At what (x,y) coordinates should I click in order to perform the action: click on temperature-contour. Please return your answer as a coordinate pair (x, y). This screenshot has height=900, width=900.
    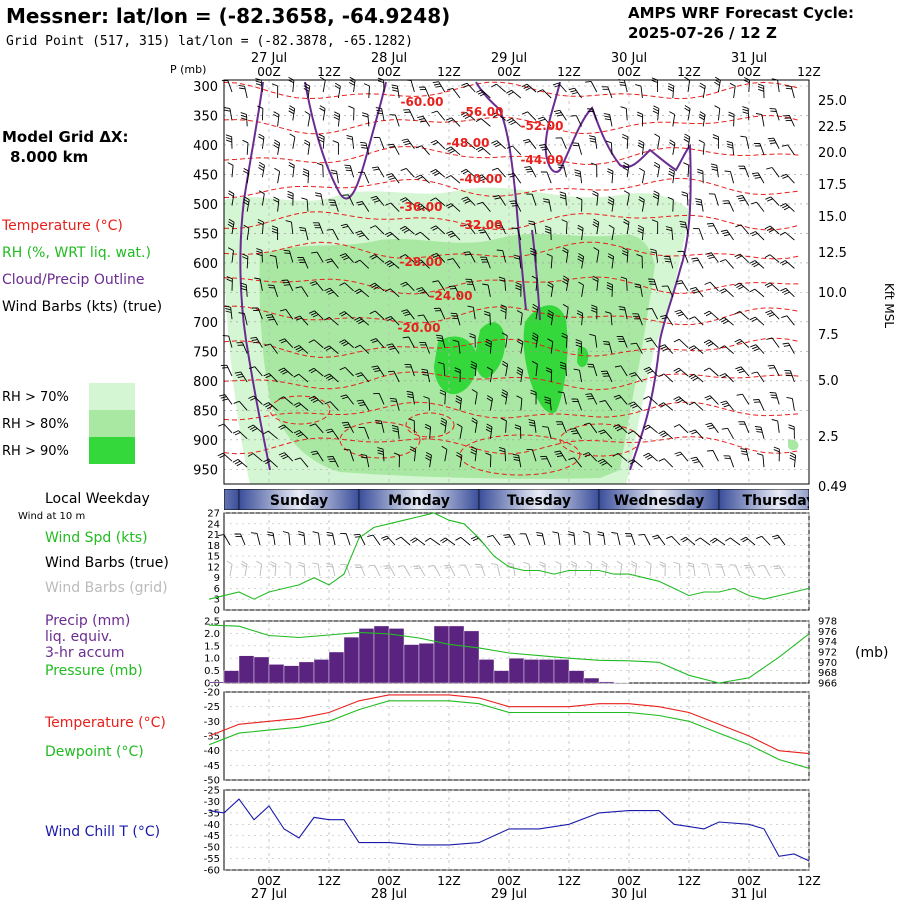
    Looking at the image, I should click on (512, 250).